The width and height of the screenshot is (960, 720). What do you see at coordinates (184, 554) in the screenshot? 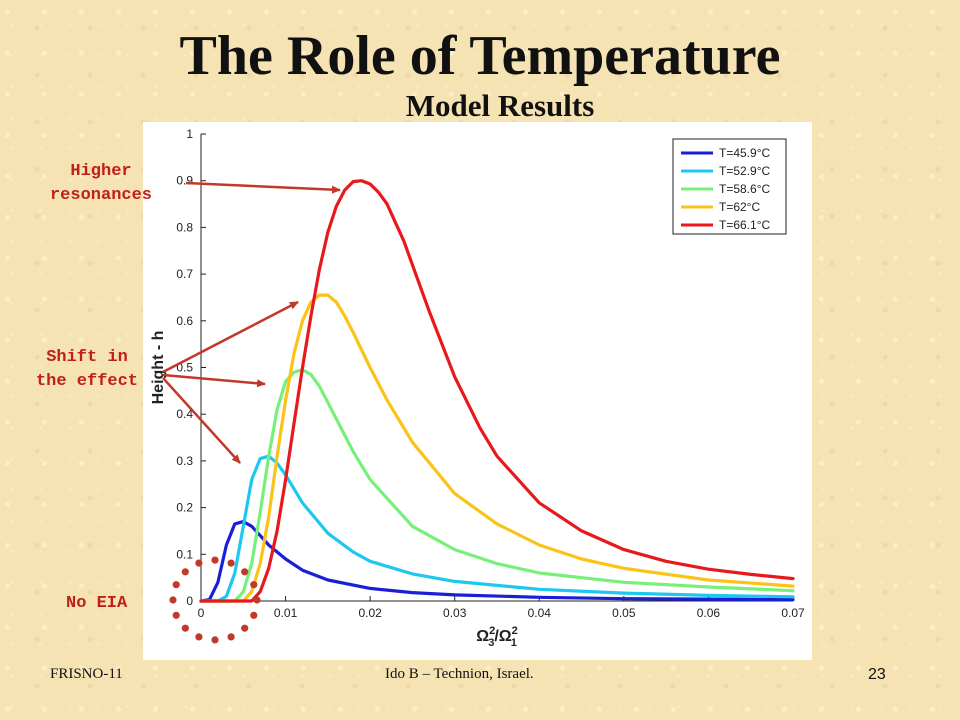
I see `y-tick-label: 0.1` at bounding box center [184, 554].